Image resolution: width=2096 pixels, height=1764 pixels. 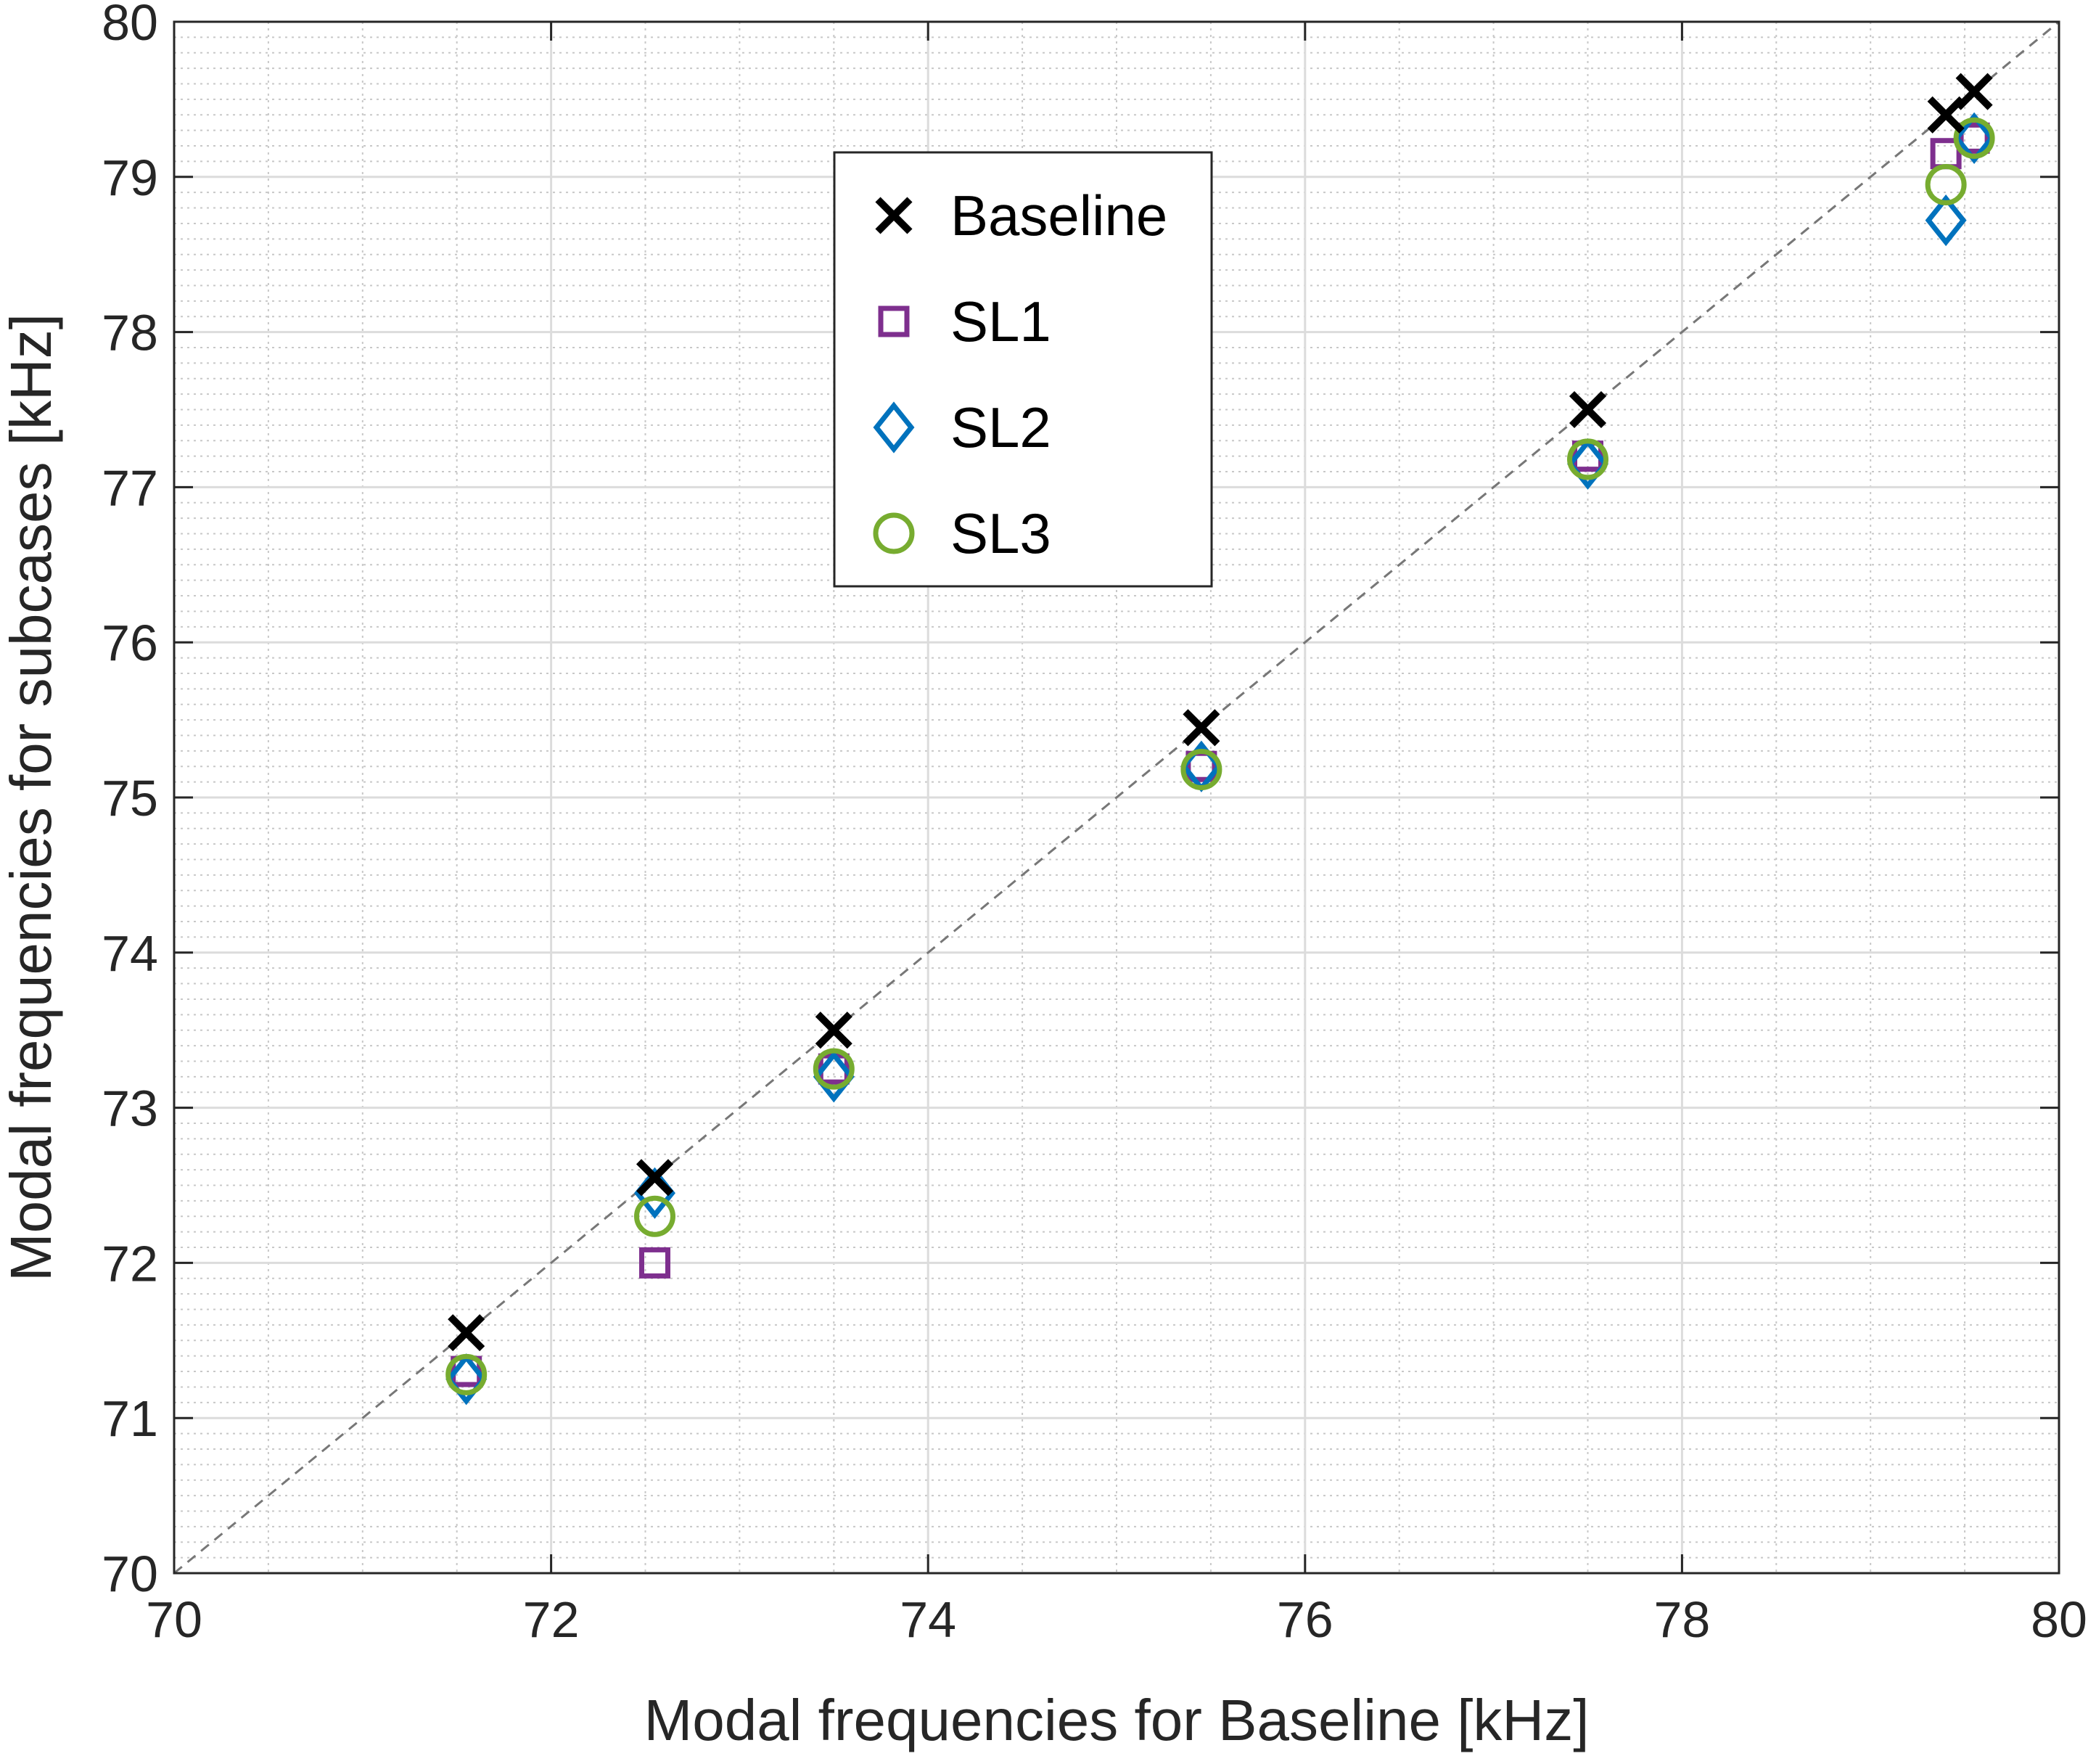 I want to click on x-tick-label: 72, so click(x=551, y=1619).